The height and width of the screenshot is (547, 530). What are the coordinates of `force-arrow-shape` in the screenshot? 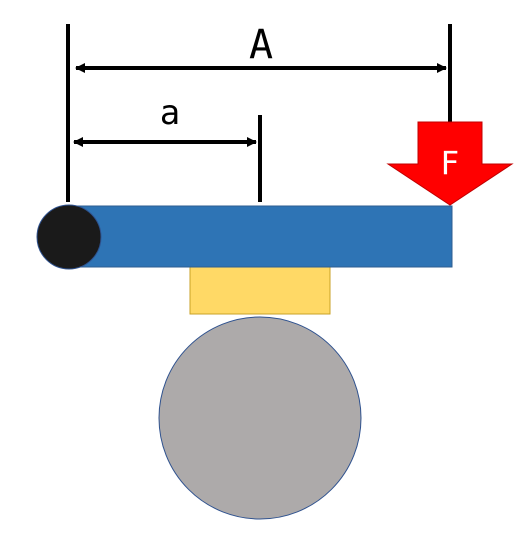 It's located at (450, 163).